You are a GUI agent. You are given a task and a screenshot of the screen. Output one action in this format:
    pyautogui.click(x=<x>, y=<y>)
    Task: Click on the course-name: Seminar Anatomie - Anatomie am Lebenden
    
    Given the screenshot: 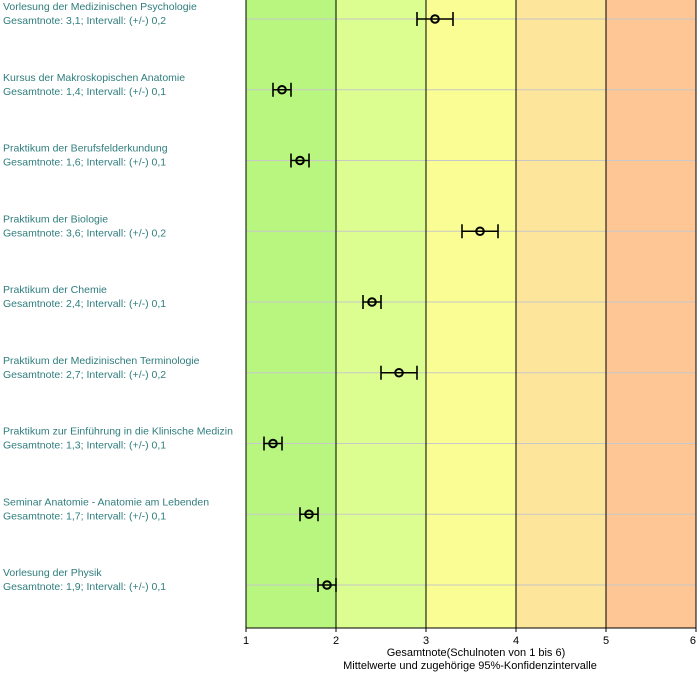 What is the action you would take?
    pyautogui.click(x=106, y=502)
    